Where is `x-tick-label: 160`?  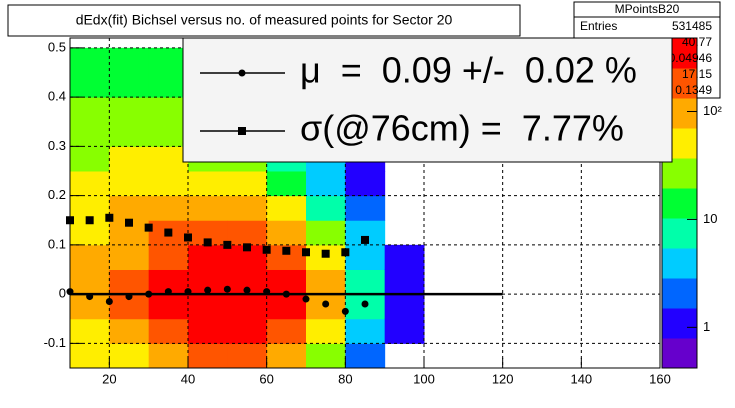 x-tick-label: 160 is located at coordinates (660, 378).